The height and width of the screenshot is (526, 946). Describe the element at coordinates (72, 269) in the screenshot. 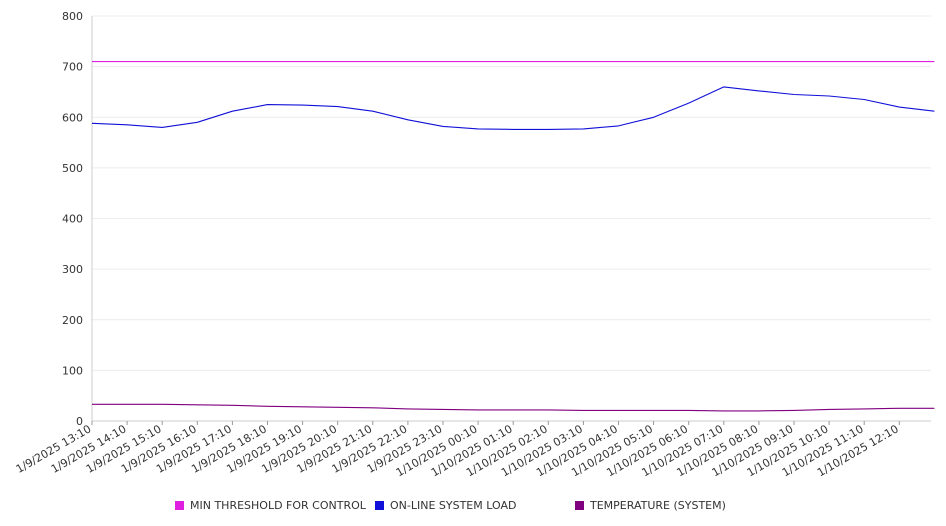

I see `y-tick-label: 300` at that location.